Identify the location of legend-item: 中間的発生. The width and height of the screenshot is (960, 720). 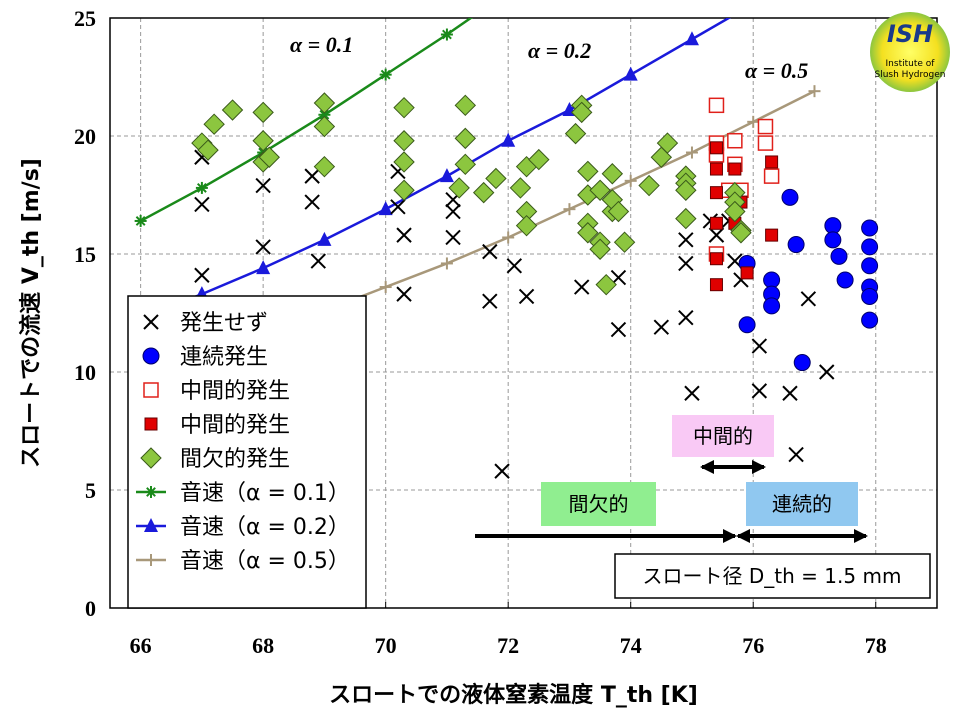
(216, 391).